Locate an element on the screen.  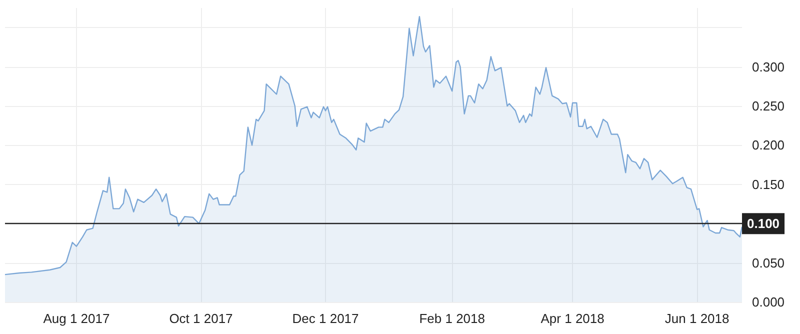
y-tick-label: 0.150 is located at coordinates (768, 184).